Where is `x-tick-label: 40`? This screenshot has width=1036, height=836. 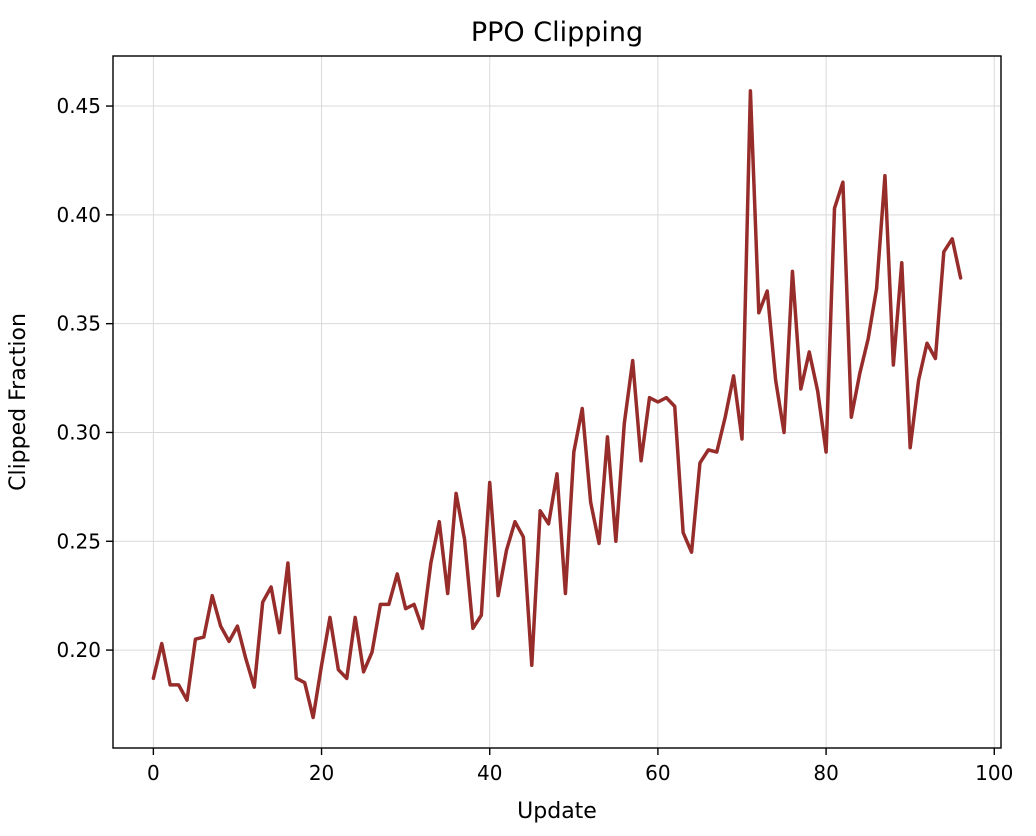 x-tick-label: 40 is located at coordinates (489, 773).